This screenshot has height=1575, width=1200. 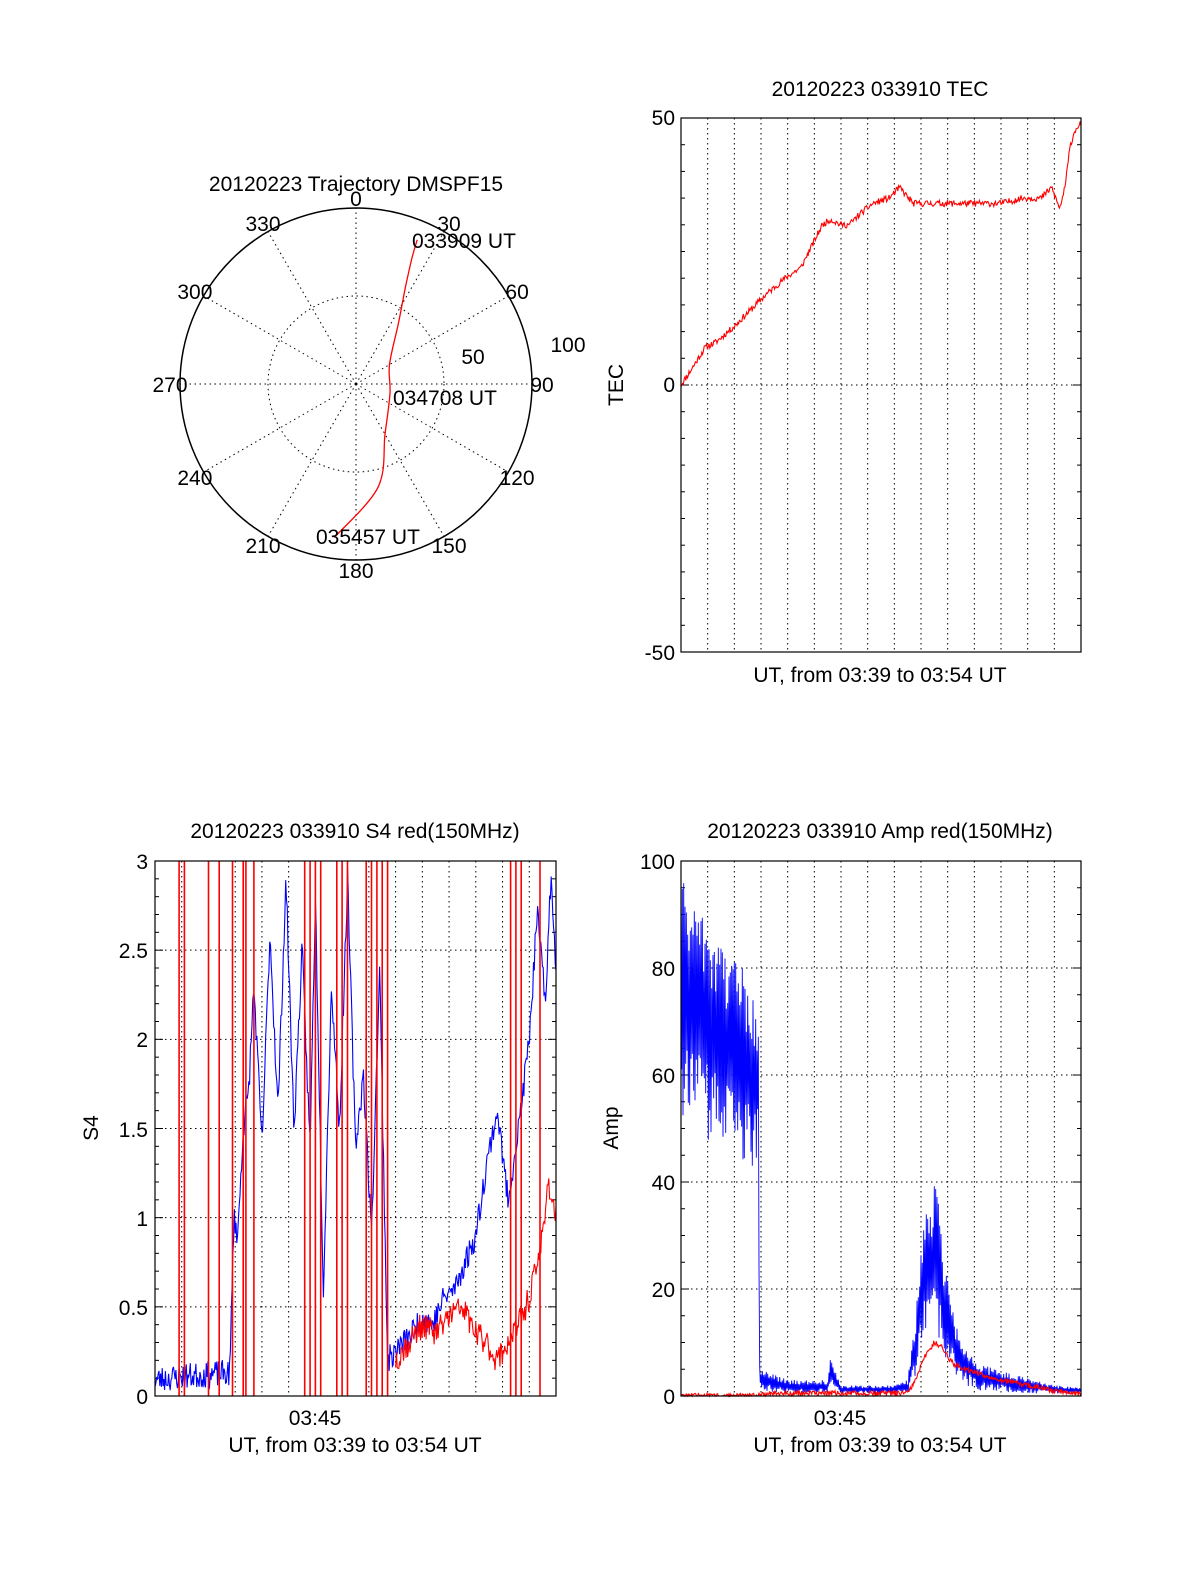 I want to click on polar-angle-label-0: 0, so click(x=356, y=199).